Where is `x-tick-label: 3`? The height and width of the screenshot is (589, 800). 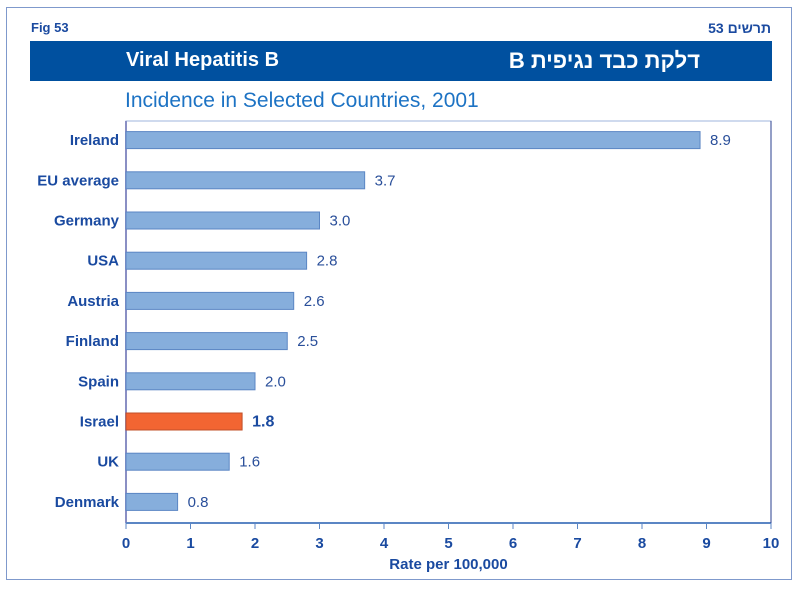 x-tick-label: 3 is located at coordinates (319, 543).